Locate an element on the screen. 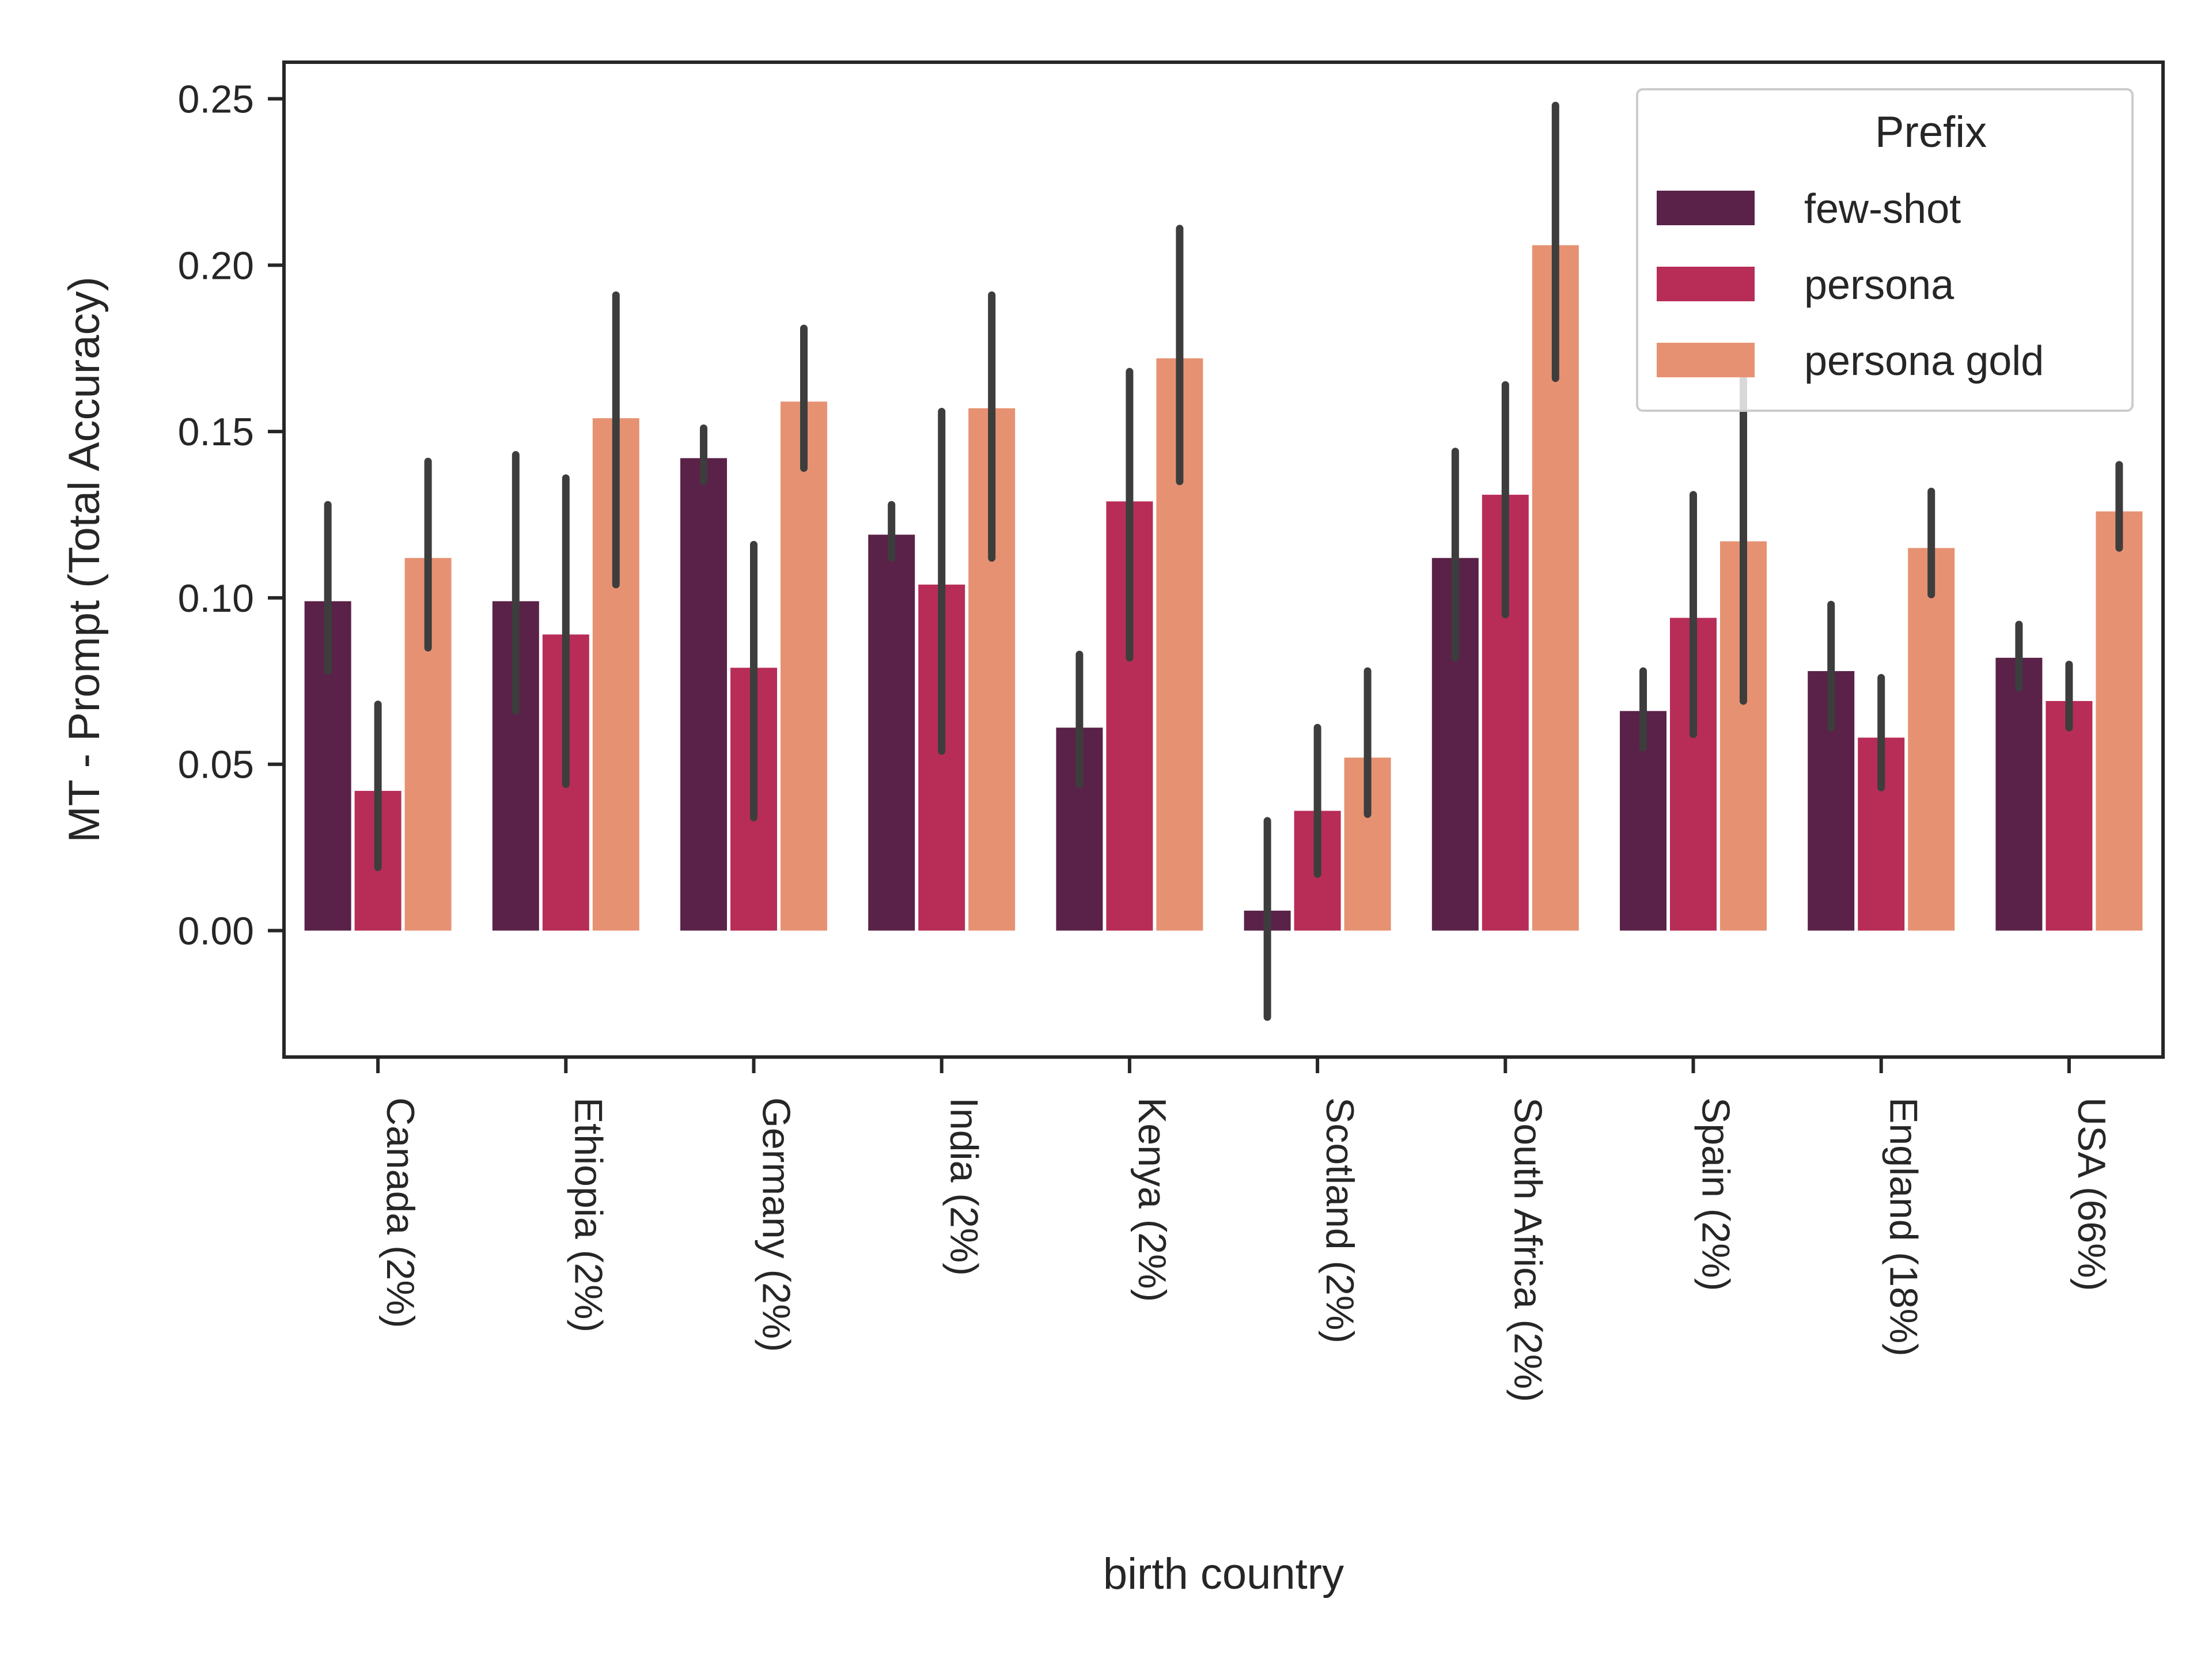  bar-persona is located at coordinates (2069, 815).